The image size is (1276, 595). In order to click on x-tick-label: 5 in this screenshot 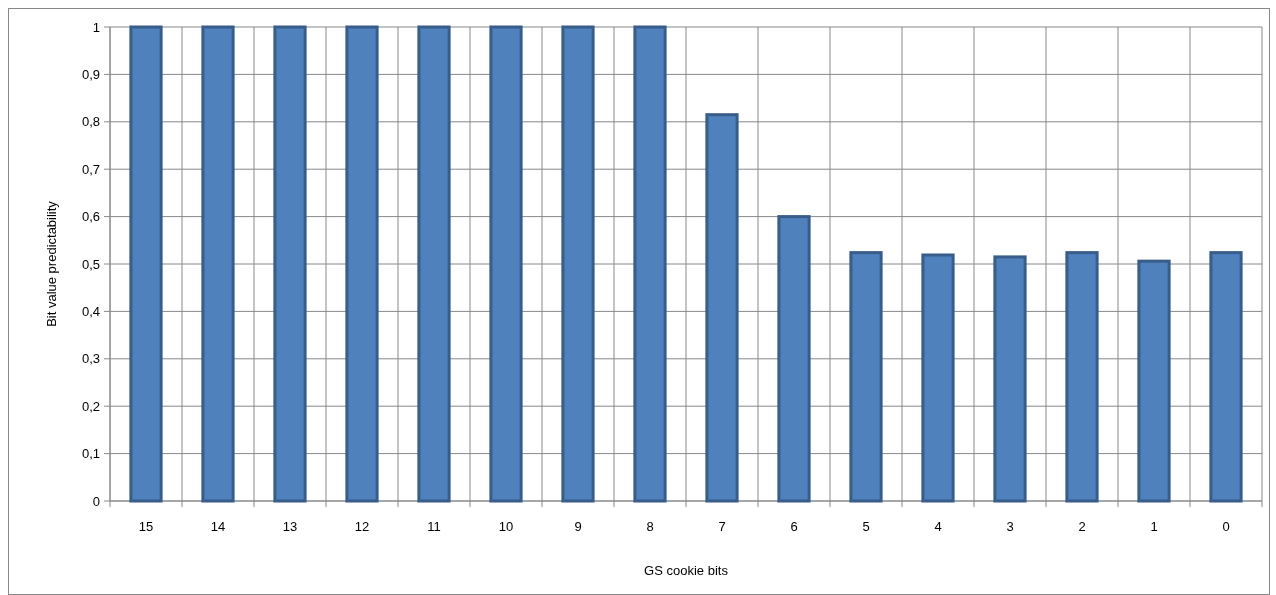, I will do `click(866, 526)`.